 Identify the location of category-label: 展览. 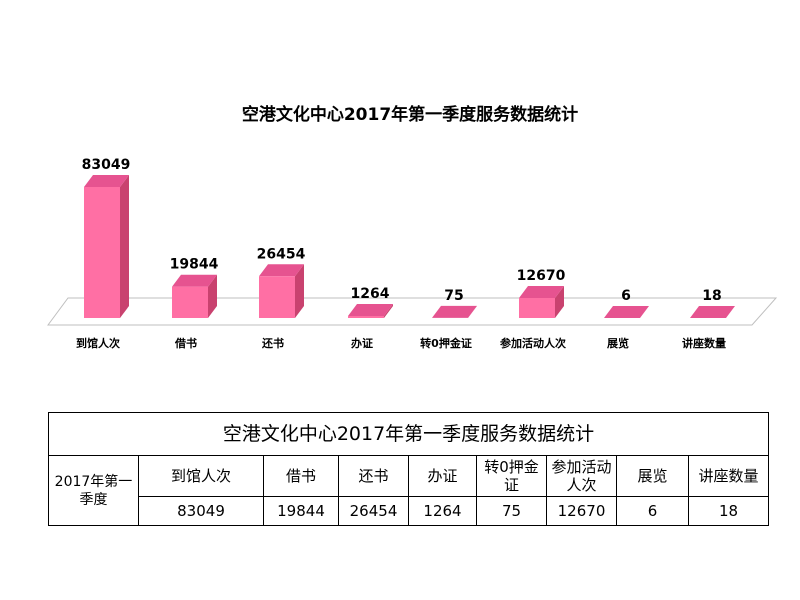
(617, 343).